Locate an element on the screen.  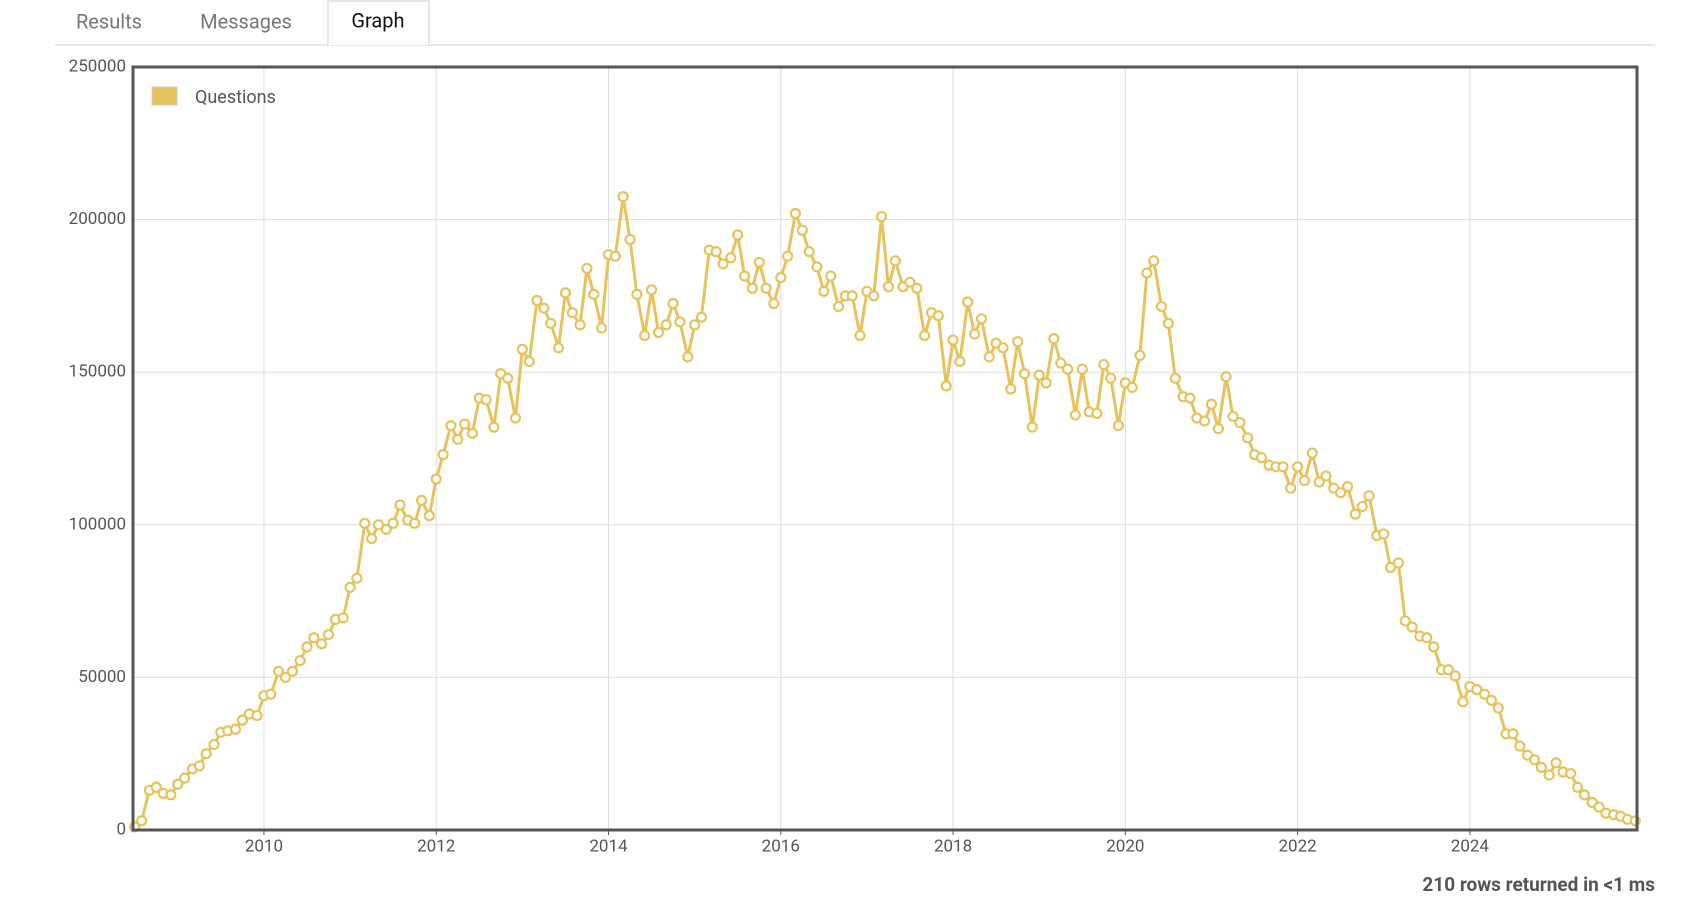
tab: Messages is located at coordinates (246, 21).